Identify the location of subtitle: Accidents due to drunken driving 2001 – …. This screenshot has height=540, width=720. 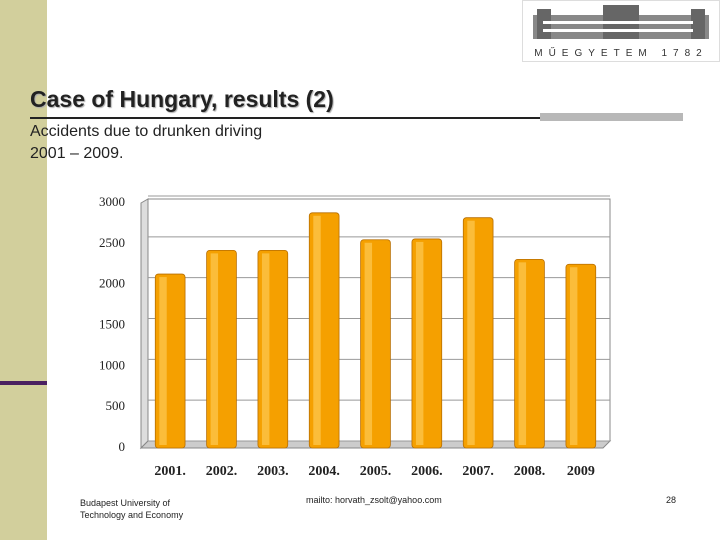
(146, 143).